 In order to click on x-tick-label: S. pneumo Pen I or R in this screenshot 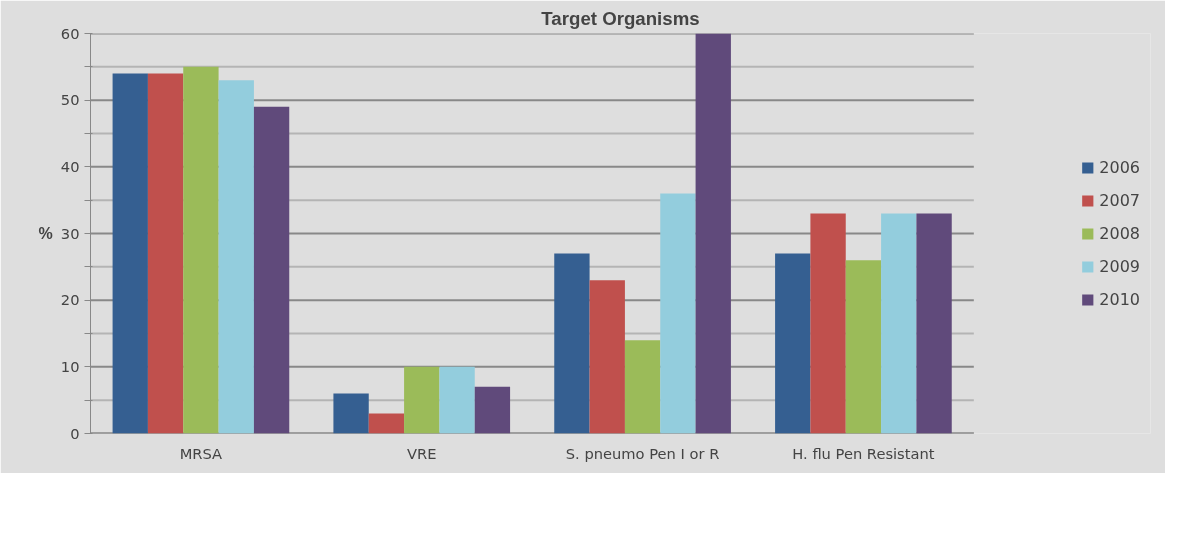, I will do `click(642, 453)`.